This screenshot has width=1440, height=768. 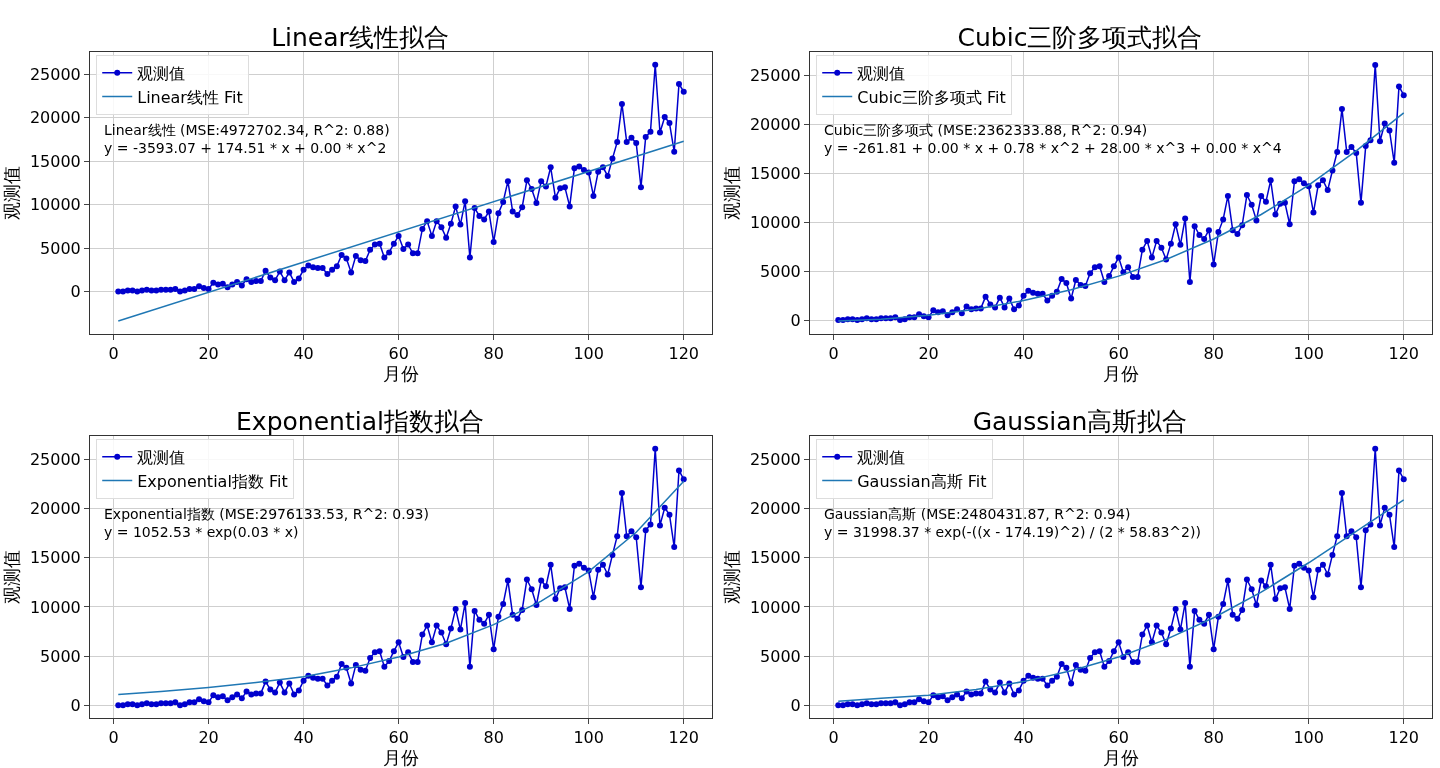 I want to click on legend-label: Linear线性 Fit, so click(x=190, y=97).